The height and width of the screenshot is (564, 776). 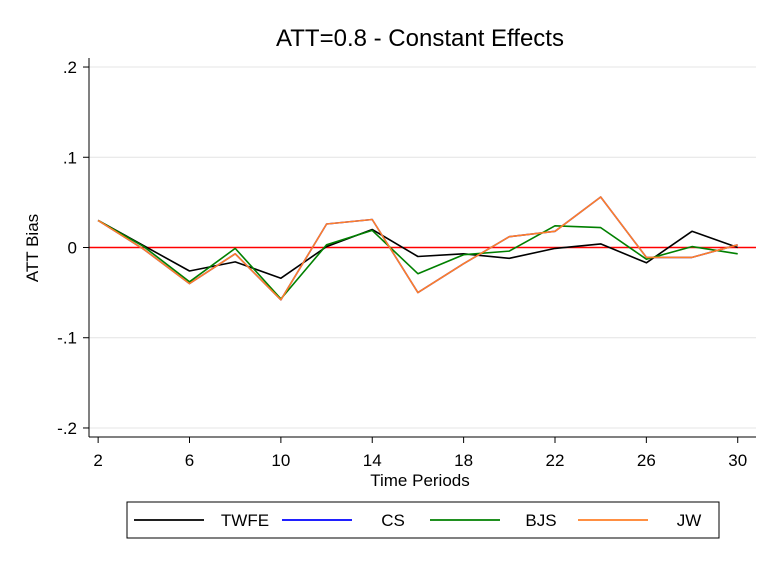 What do you see at coordinates (423, 520) in the screenshot?
I see `legend: TWFE CS BJS JW` at bounding box center [423, 520].